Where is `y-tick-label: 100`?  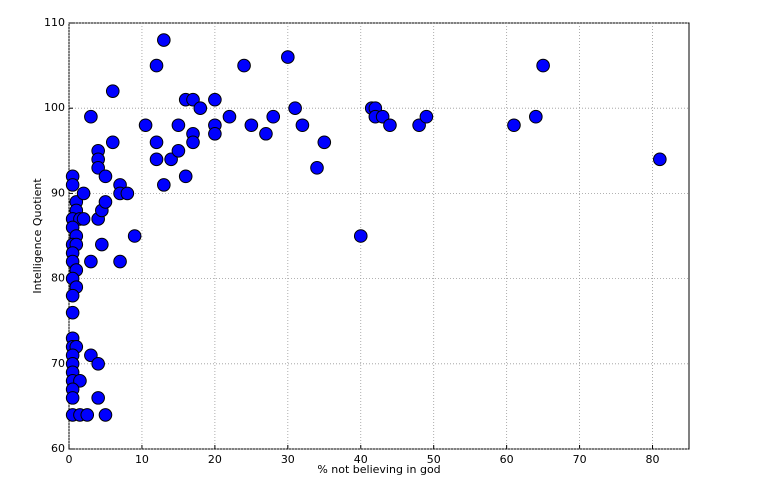 y-tick-label: 100 is located at coordinates (54, 107).